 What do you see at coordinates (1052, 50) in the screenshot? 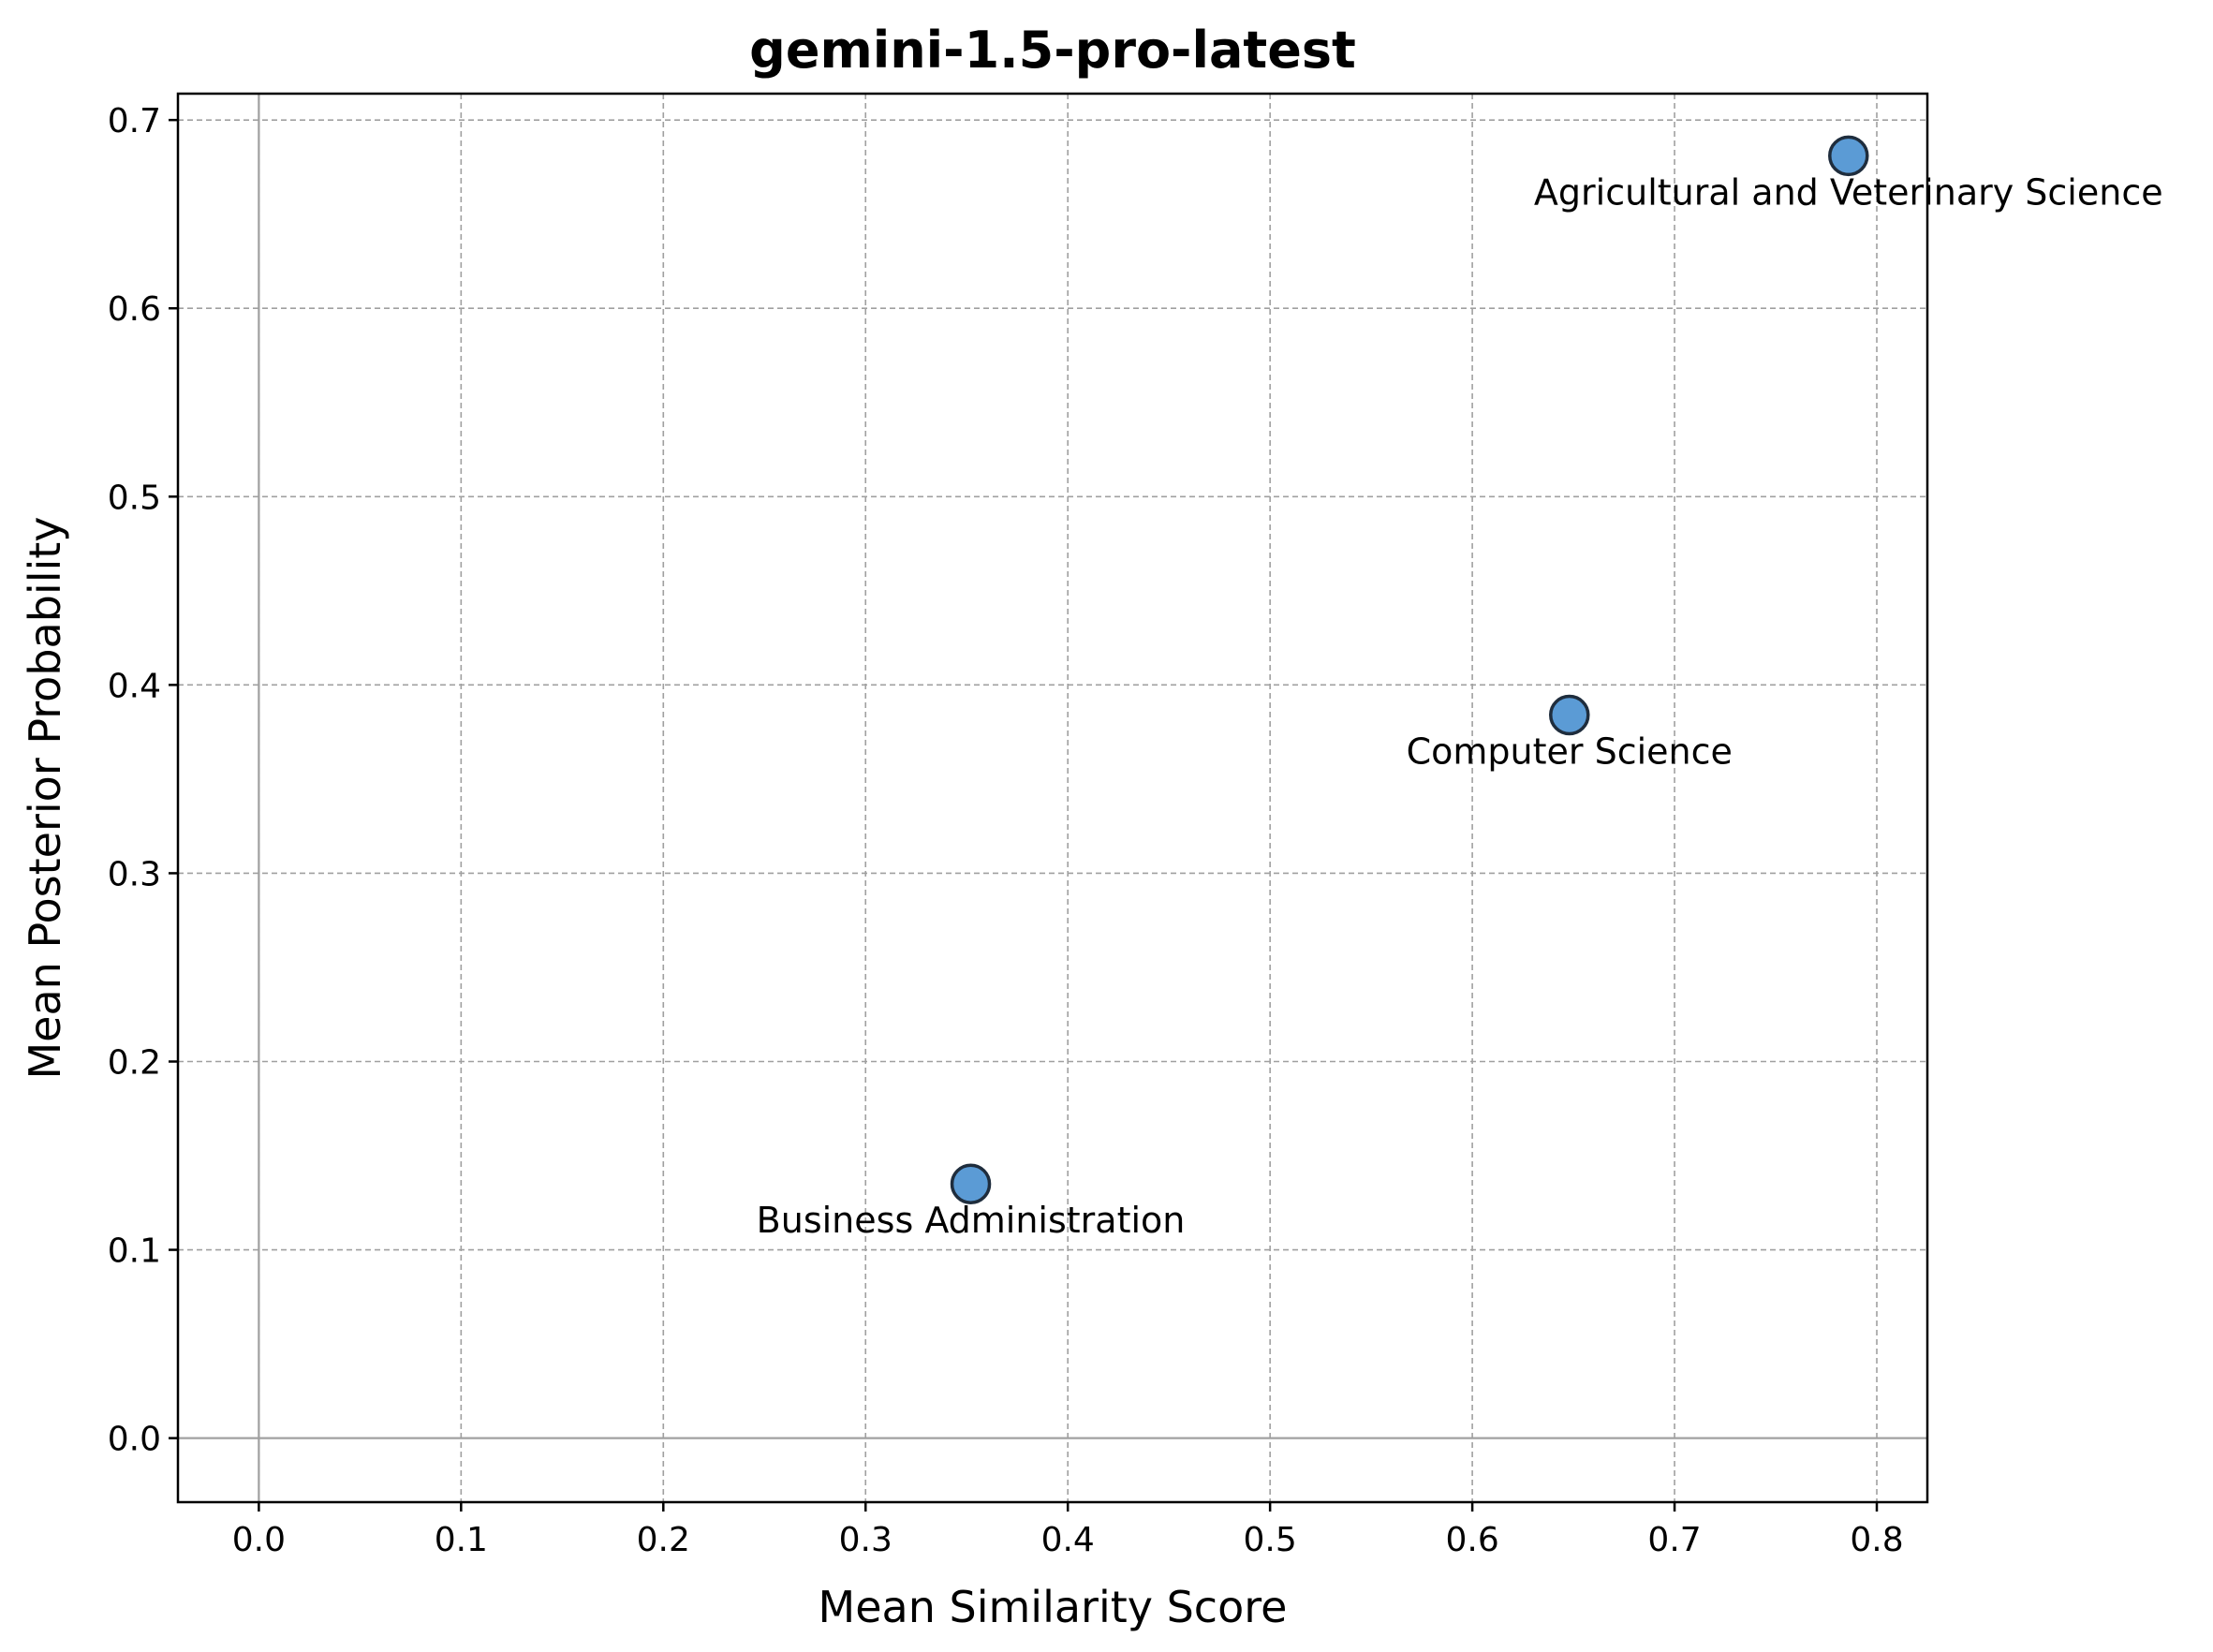
I see `chart-title: gemini-1.5-pro-latest` at bounding box center [1052, 50].